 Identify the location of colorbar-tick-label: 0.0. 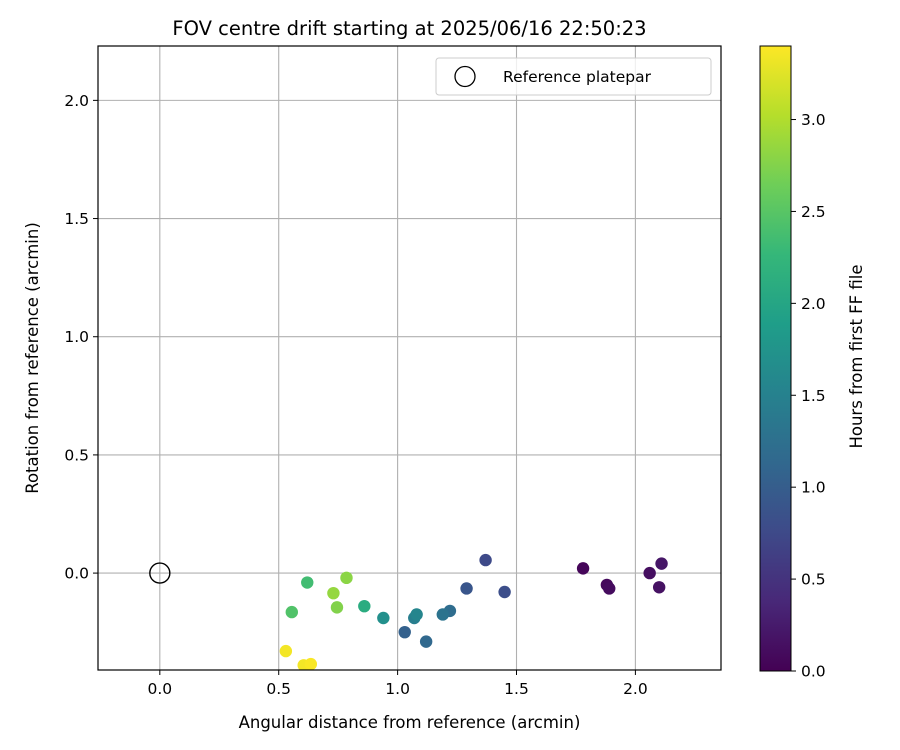
(813, 672).